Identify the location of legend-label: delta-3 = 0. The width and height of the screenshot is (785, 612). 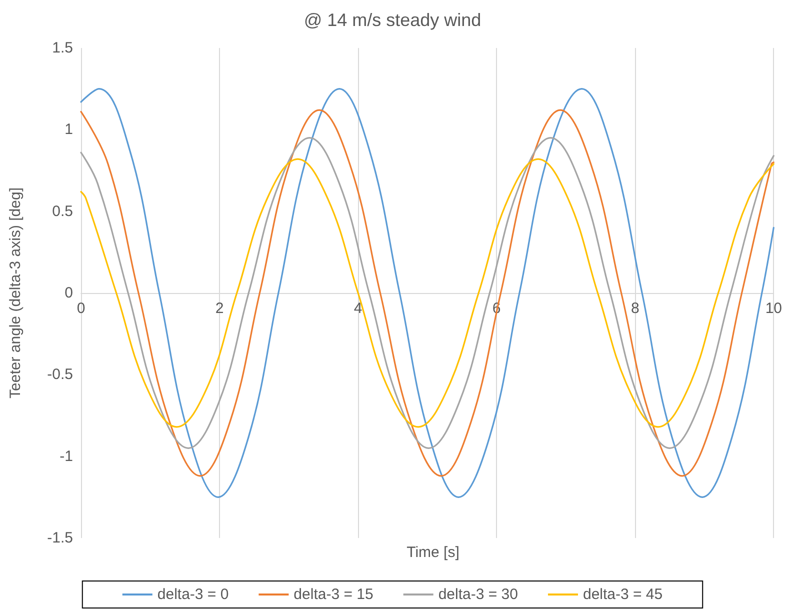
(193, 594).